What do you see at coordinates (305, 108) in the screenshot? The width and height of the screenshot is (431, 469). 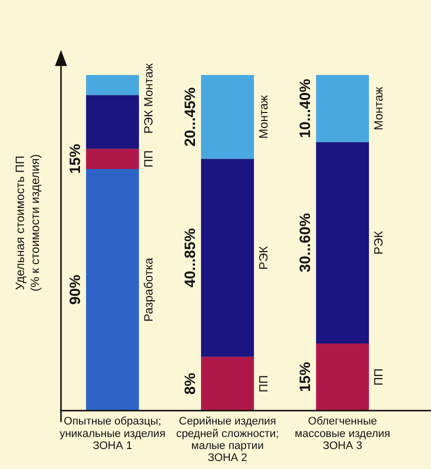 I see `annotation: 10...40%` at bounding box center [305, 108].